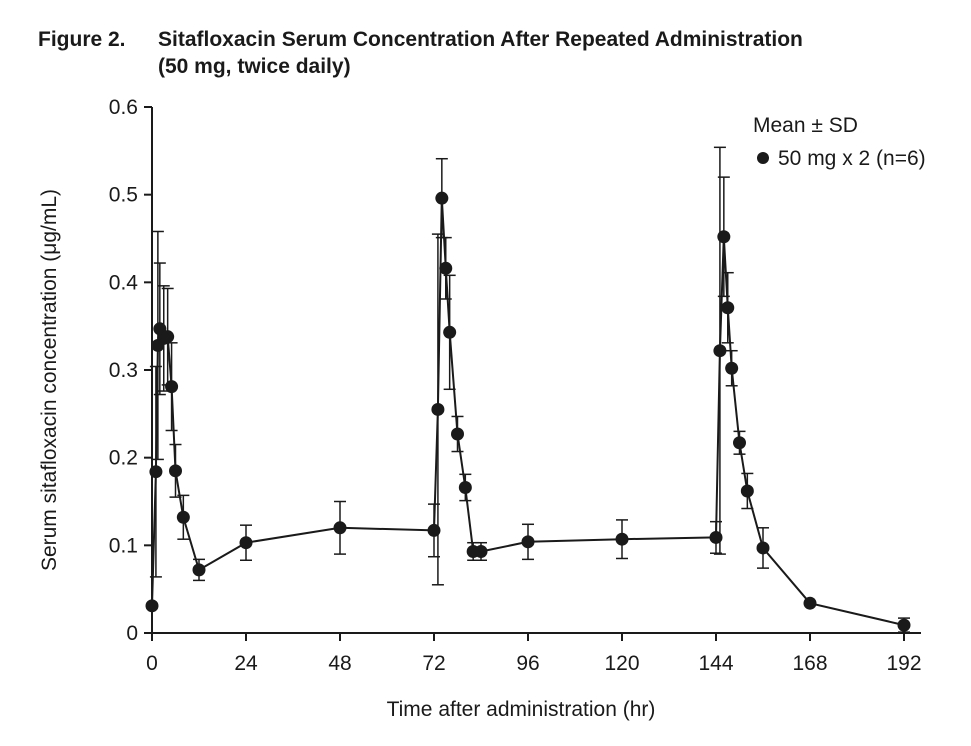 Image resolution: width=971 pixels, height=746 pixels. I want to click on figure-label: Figure 2., so click(82, 39).